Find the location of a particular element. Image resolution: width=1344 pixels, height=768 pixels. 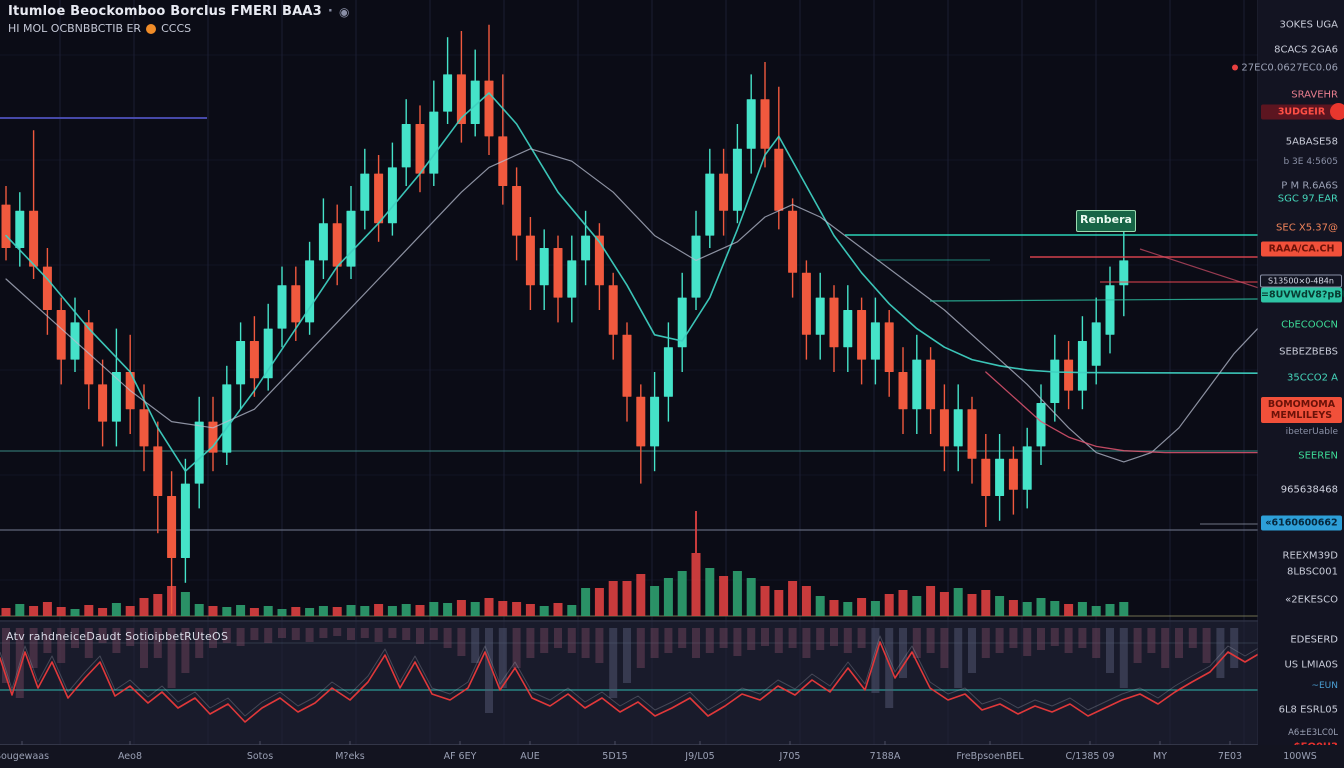

price-axis-label: P M R.6A6S is located at coordinates (1309, 186).